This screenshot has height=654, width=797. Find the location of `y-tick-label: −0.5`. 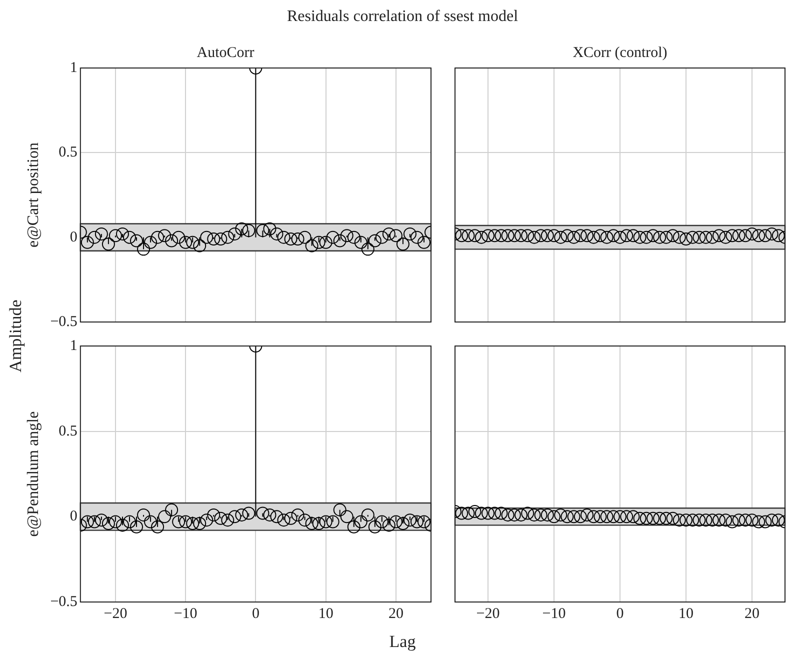

y-tick-label: −0.5 is located at coordinates (64, 322).